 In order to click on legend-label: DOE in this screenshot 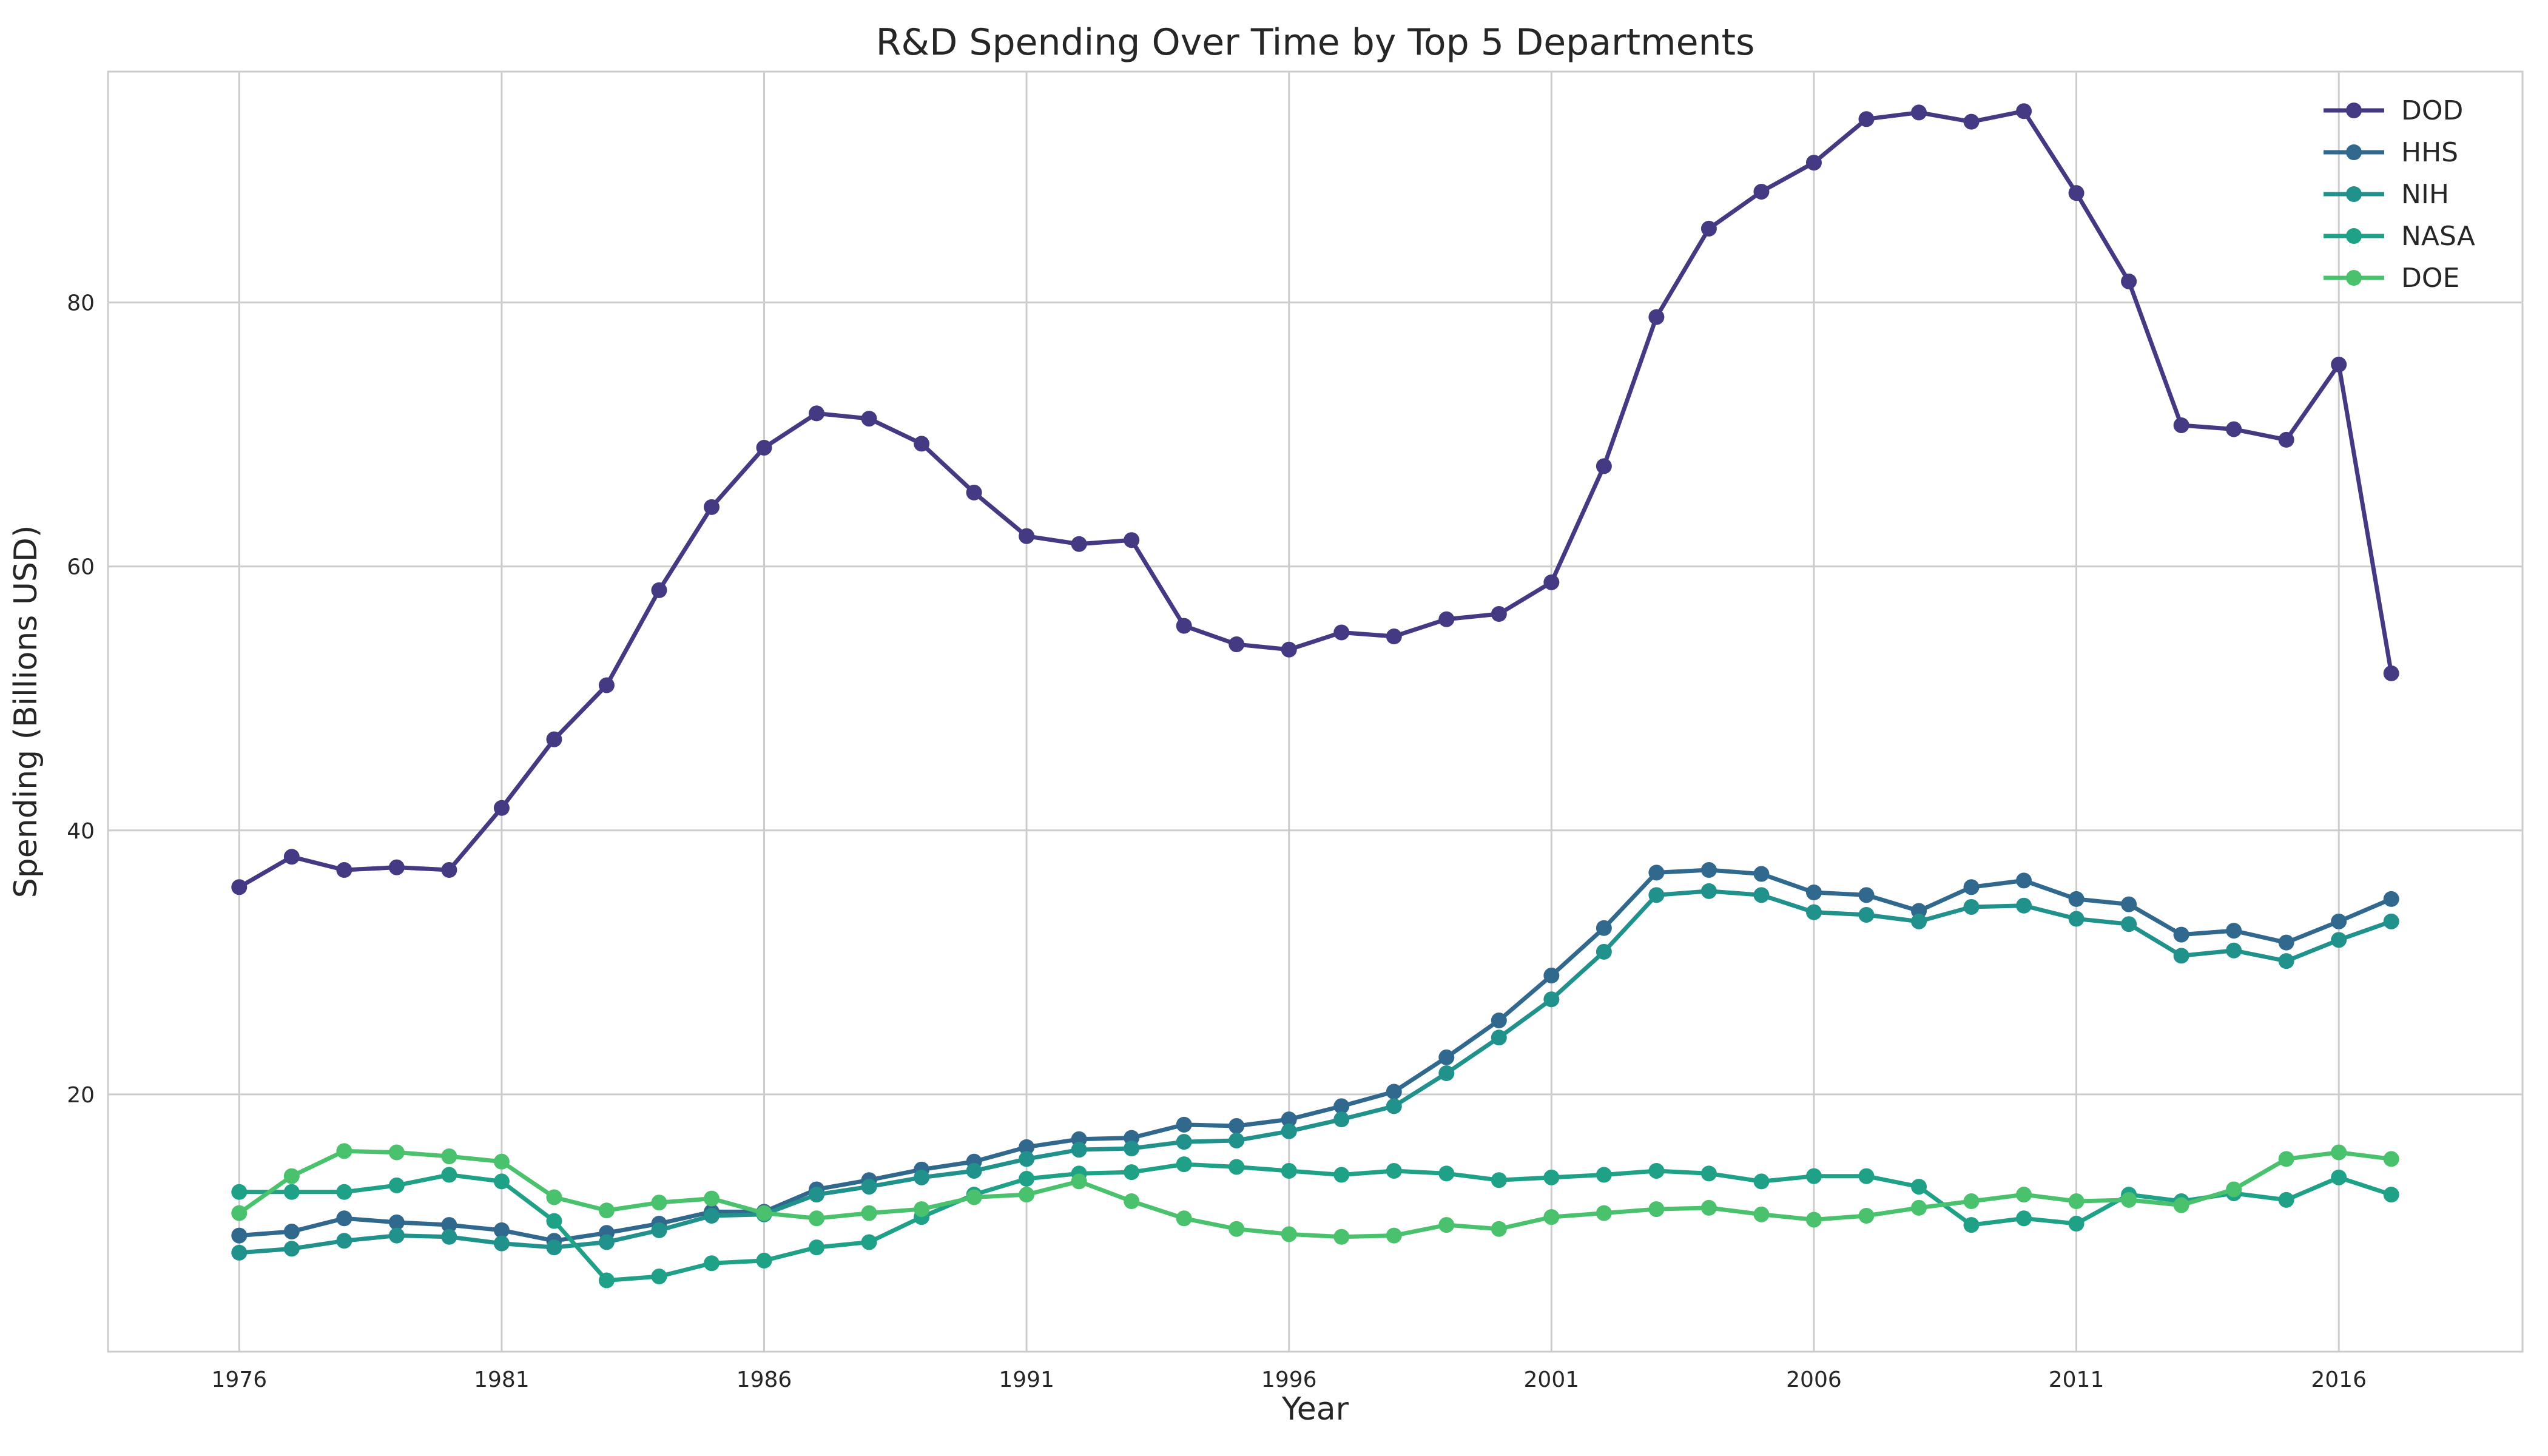, I will do `click(2430, 278)`.